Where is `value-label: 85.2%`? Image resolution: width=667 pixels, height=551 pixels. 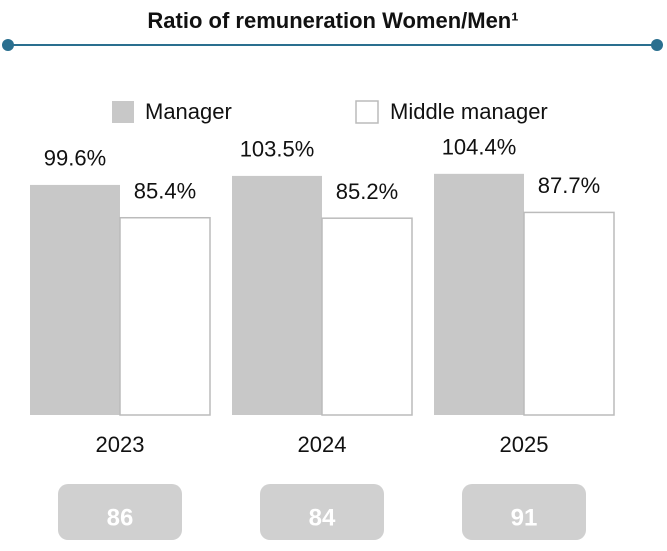
value-label: 85.2% is located at coordinates (367, 191).